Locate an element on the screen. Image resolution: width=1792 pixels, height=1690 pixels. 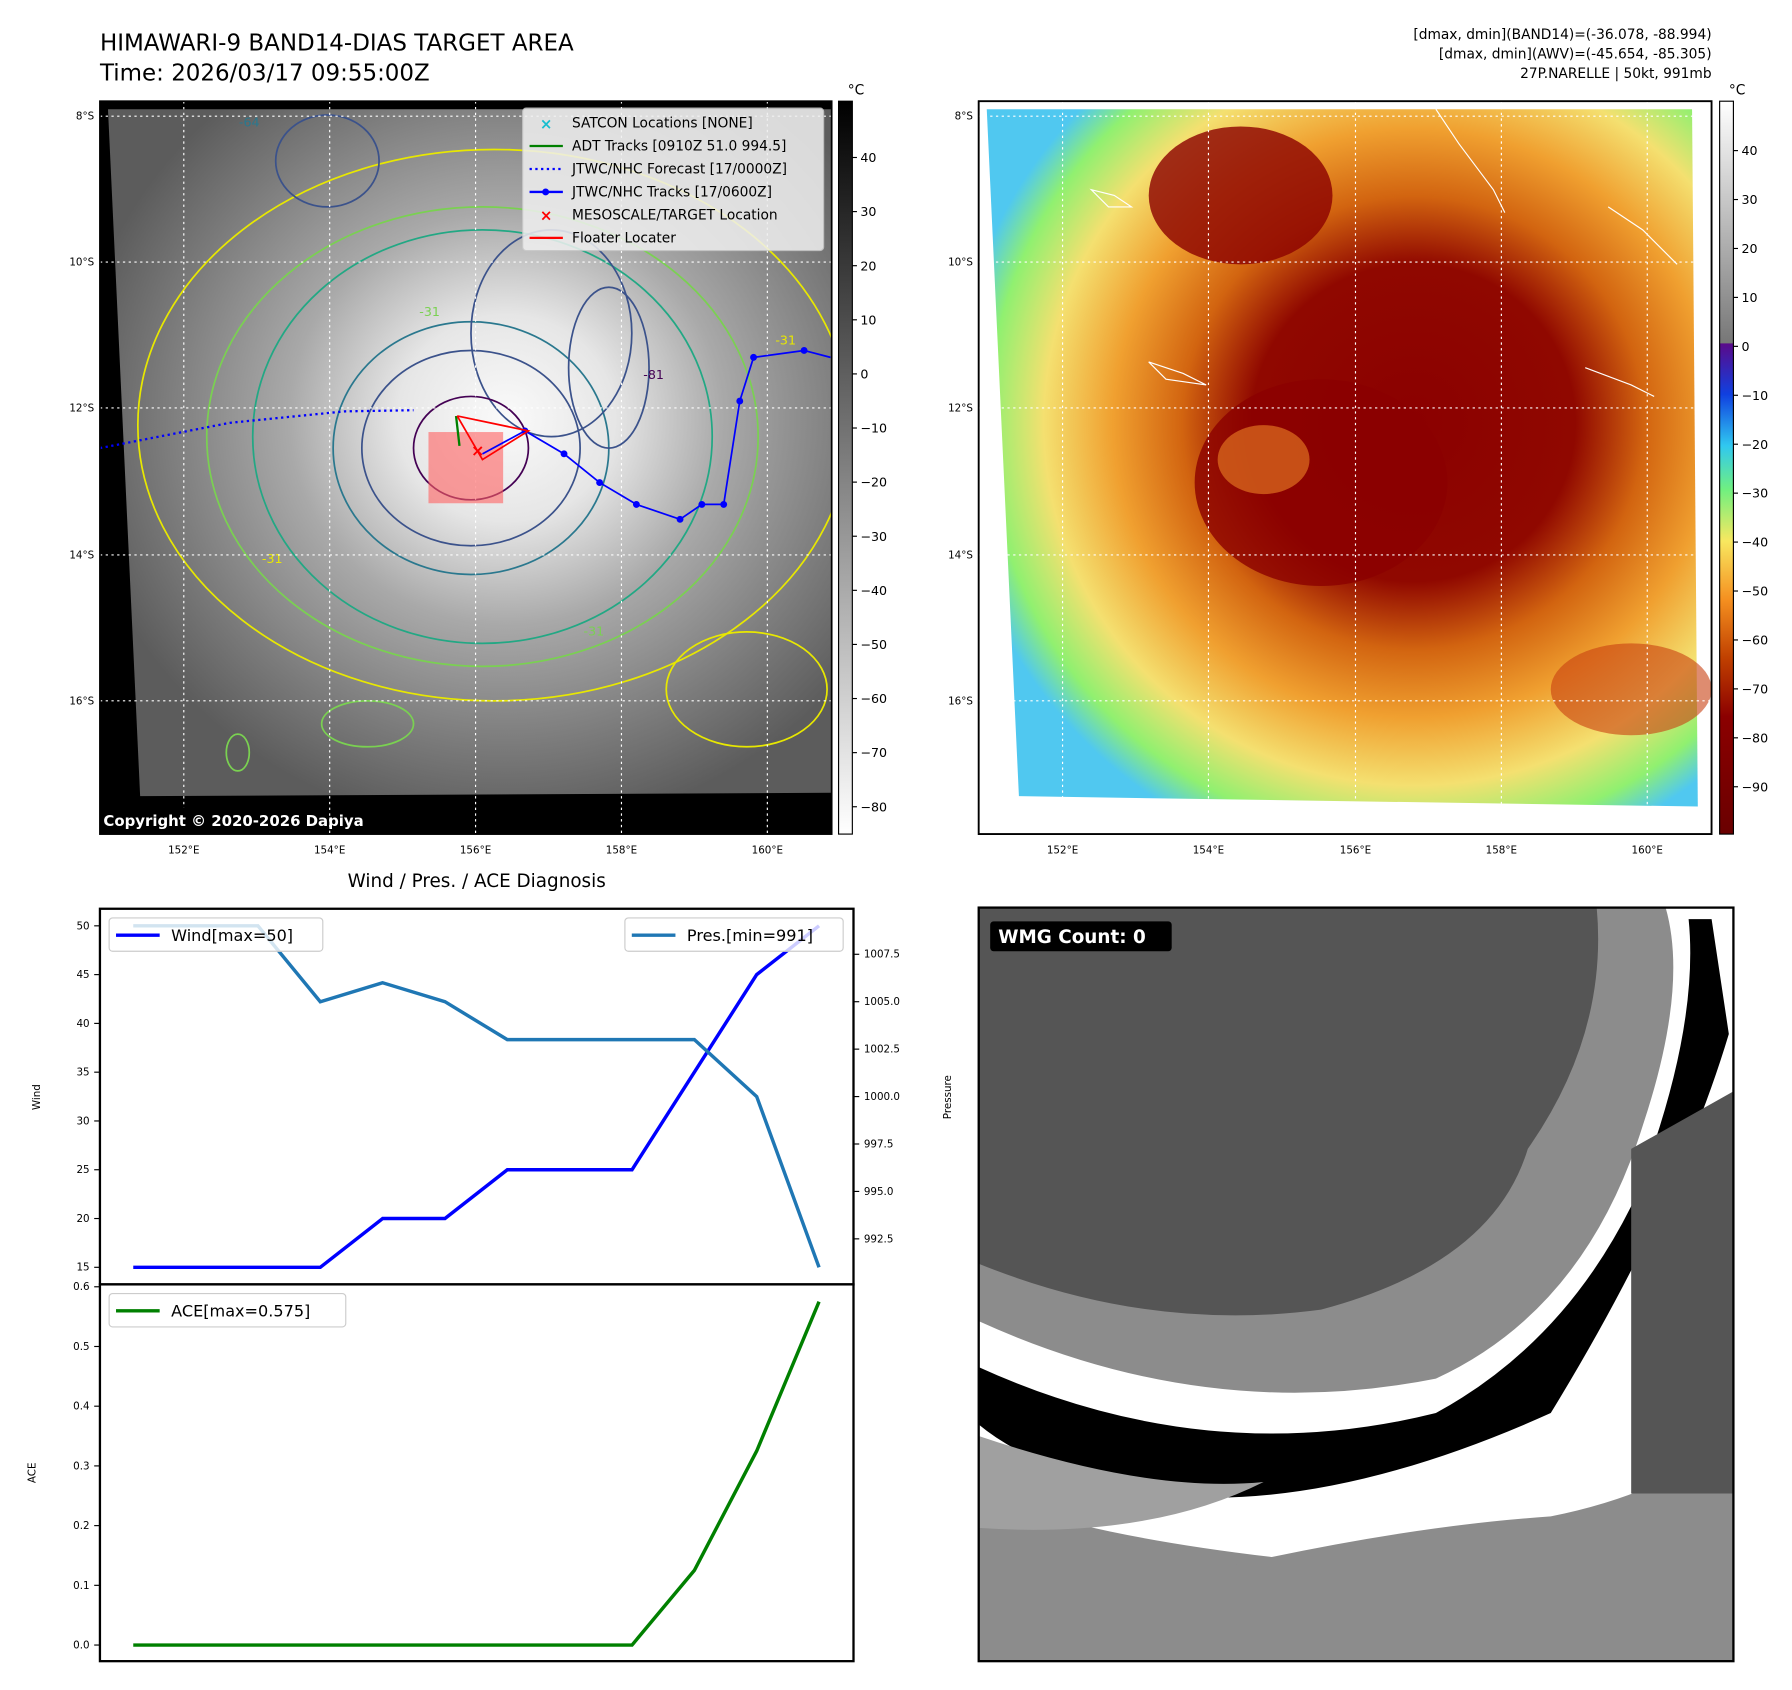
ace-tick: 0.1 is located at coordinates (81, 1586).